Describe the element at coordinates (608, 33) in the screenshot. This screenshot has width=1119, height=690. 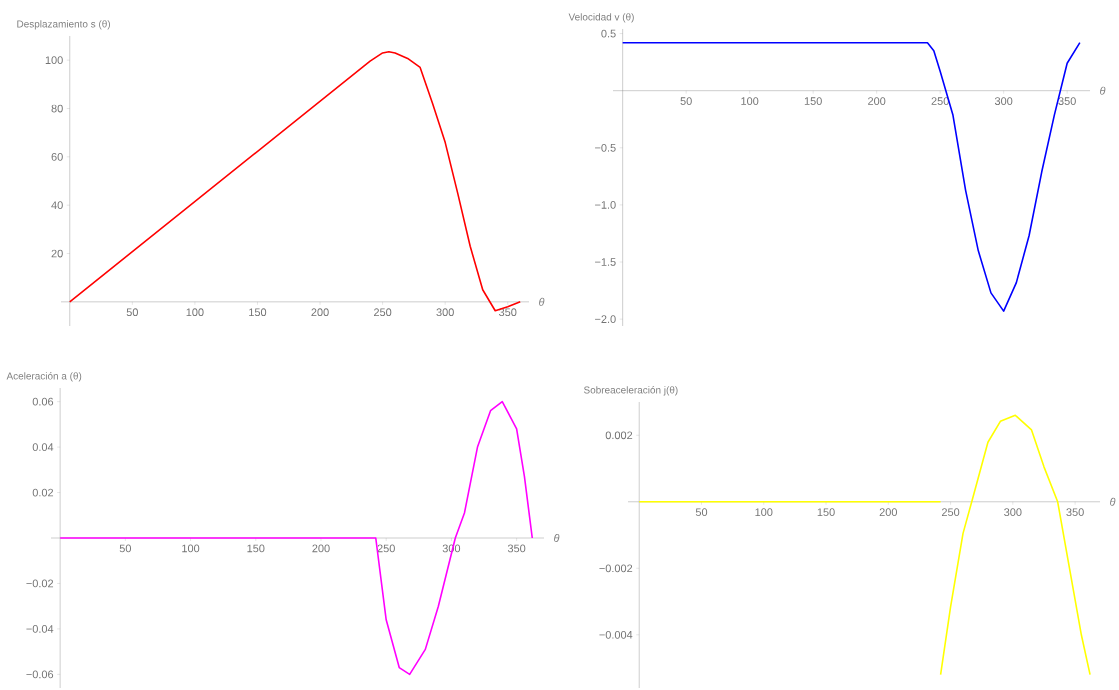
I see `y-tick-label: 0.5` at that location.